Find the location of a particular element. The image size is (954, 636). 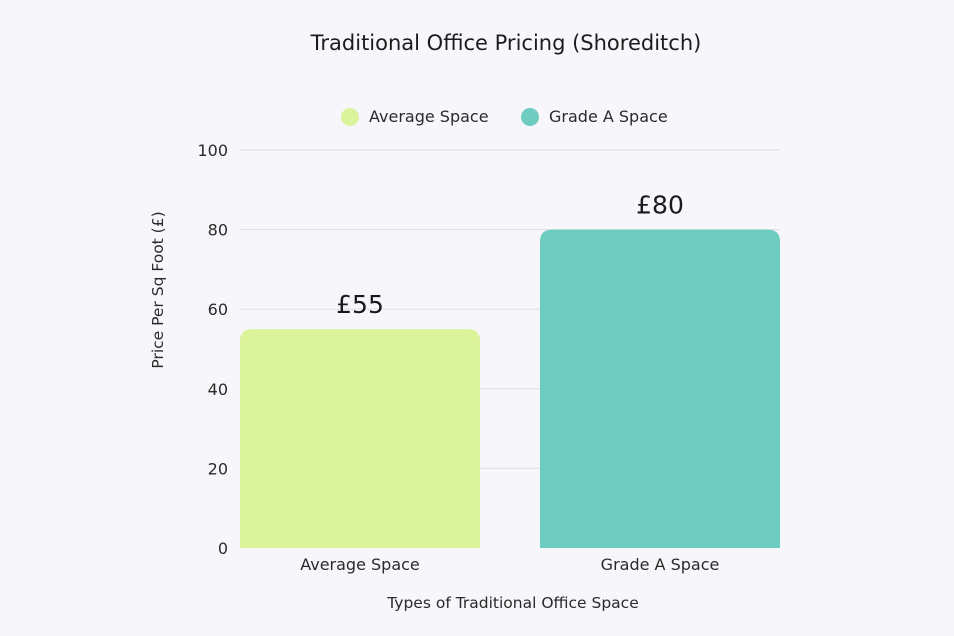

y-tick-label-0: 0 is located at coordinates (223, 548).